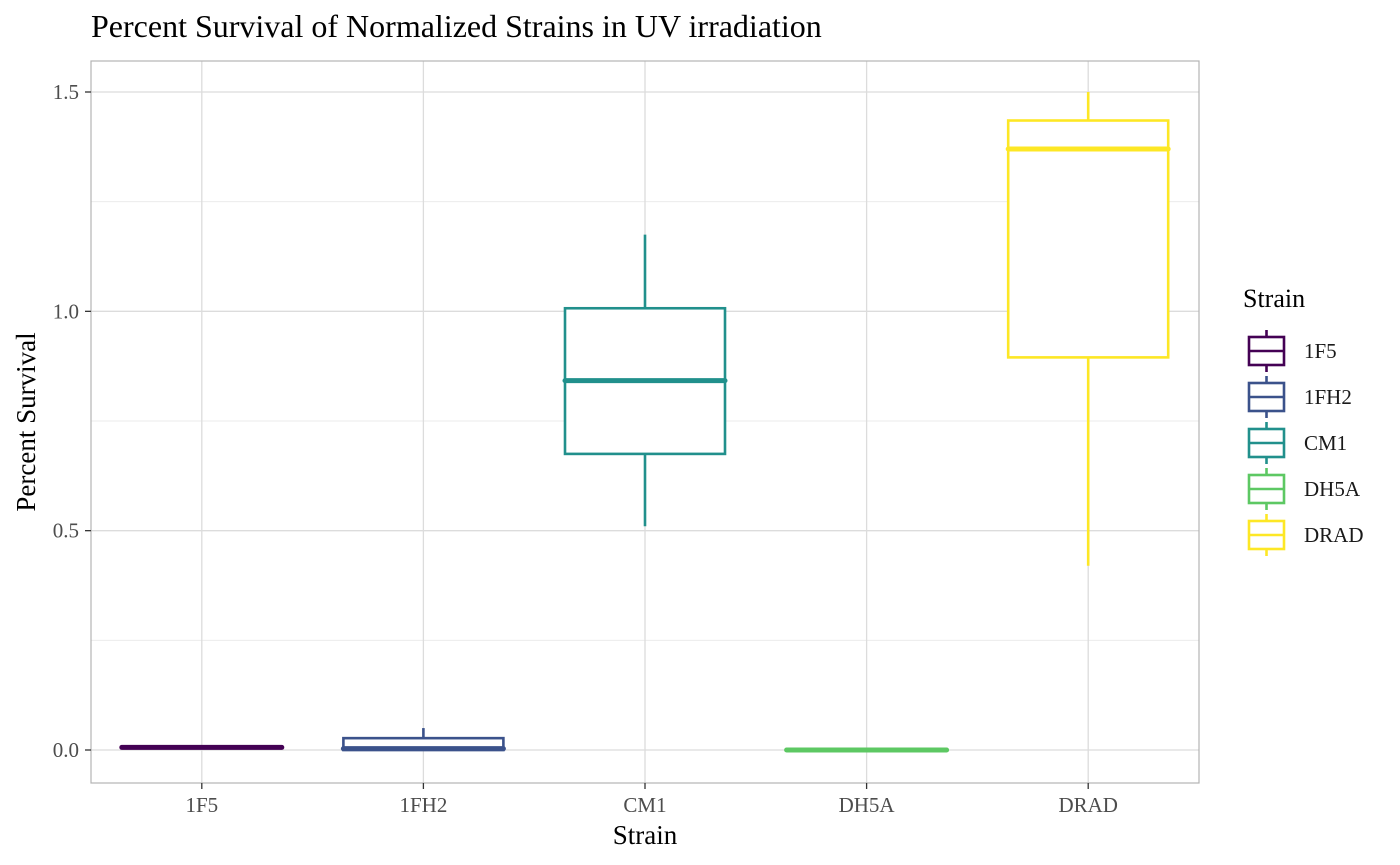  I want to click on legend-title: Strain, so click(1274, 298).